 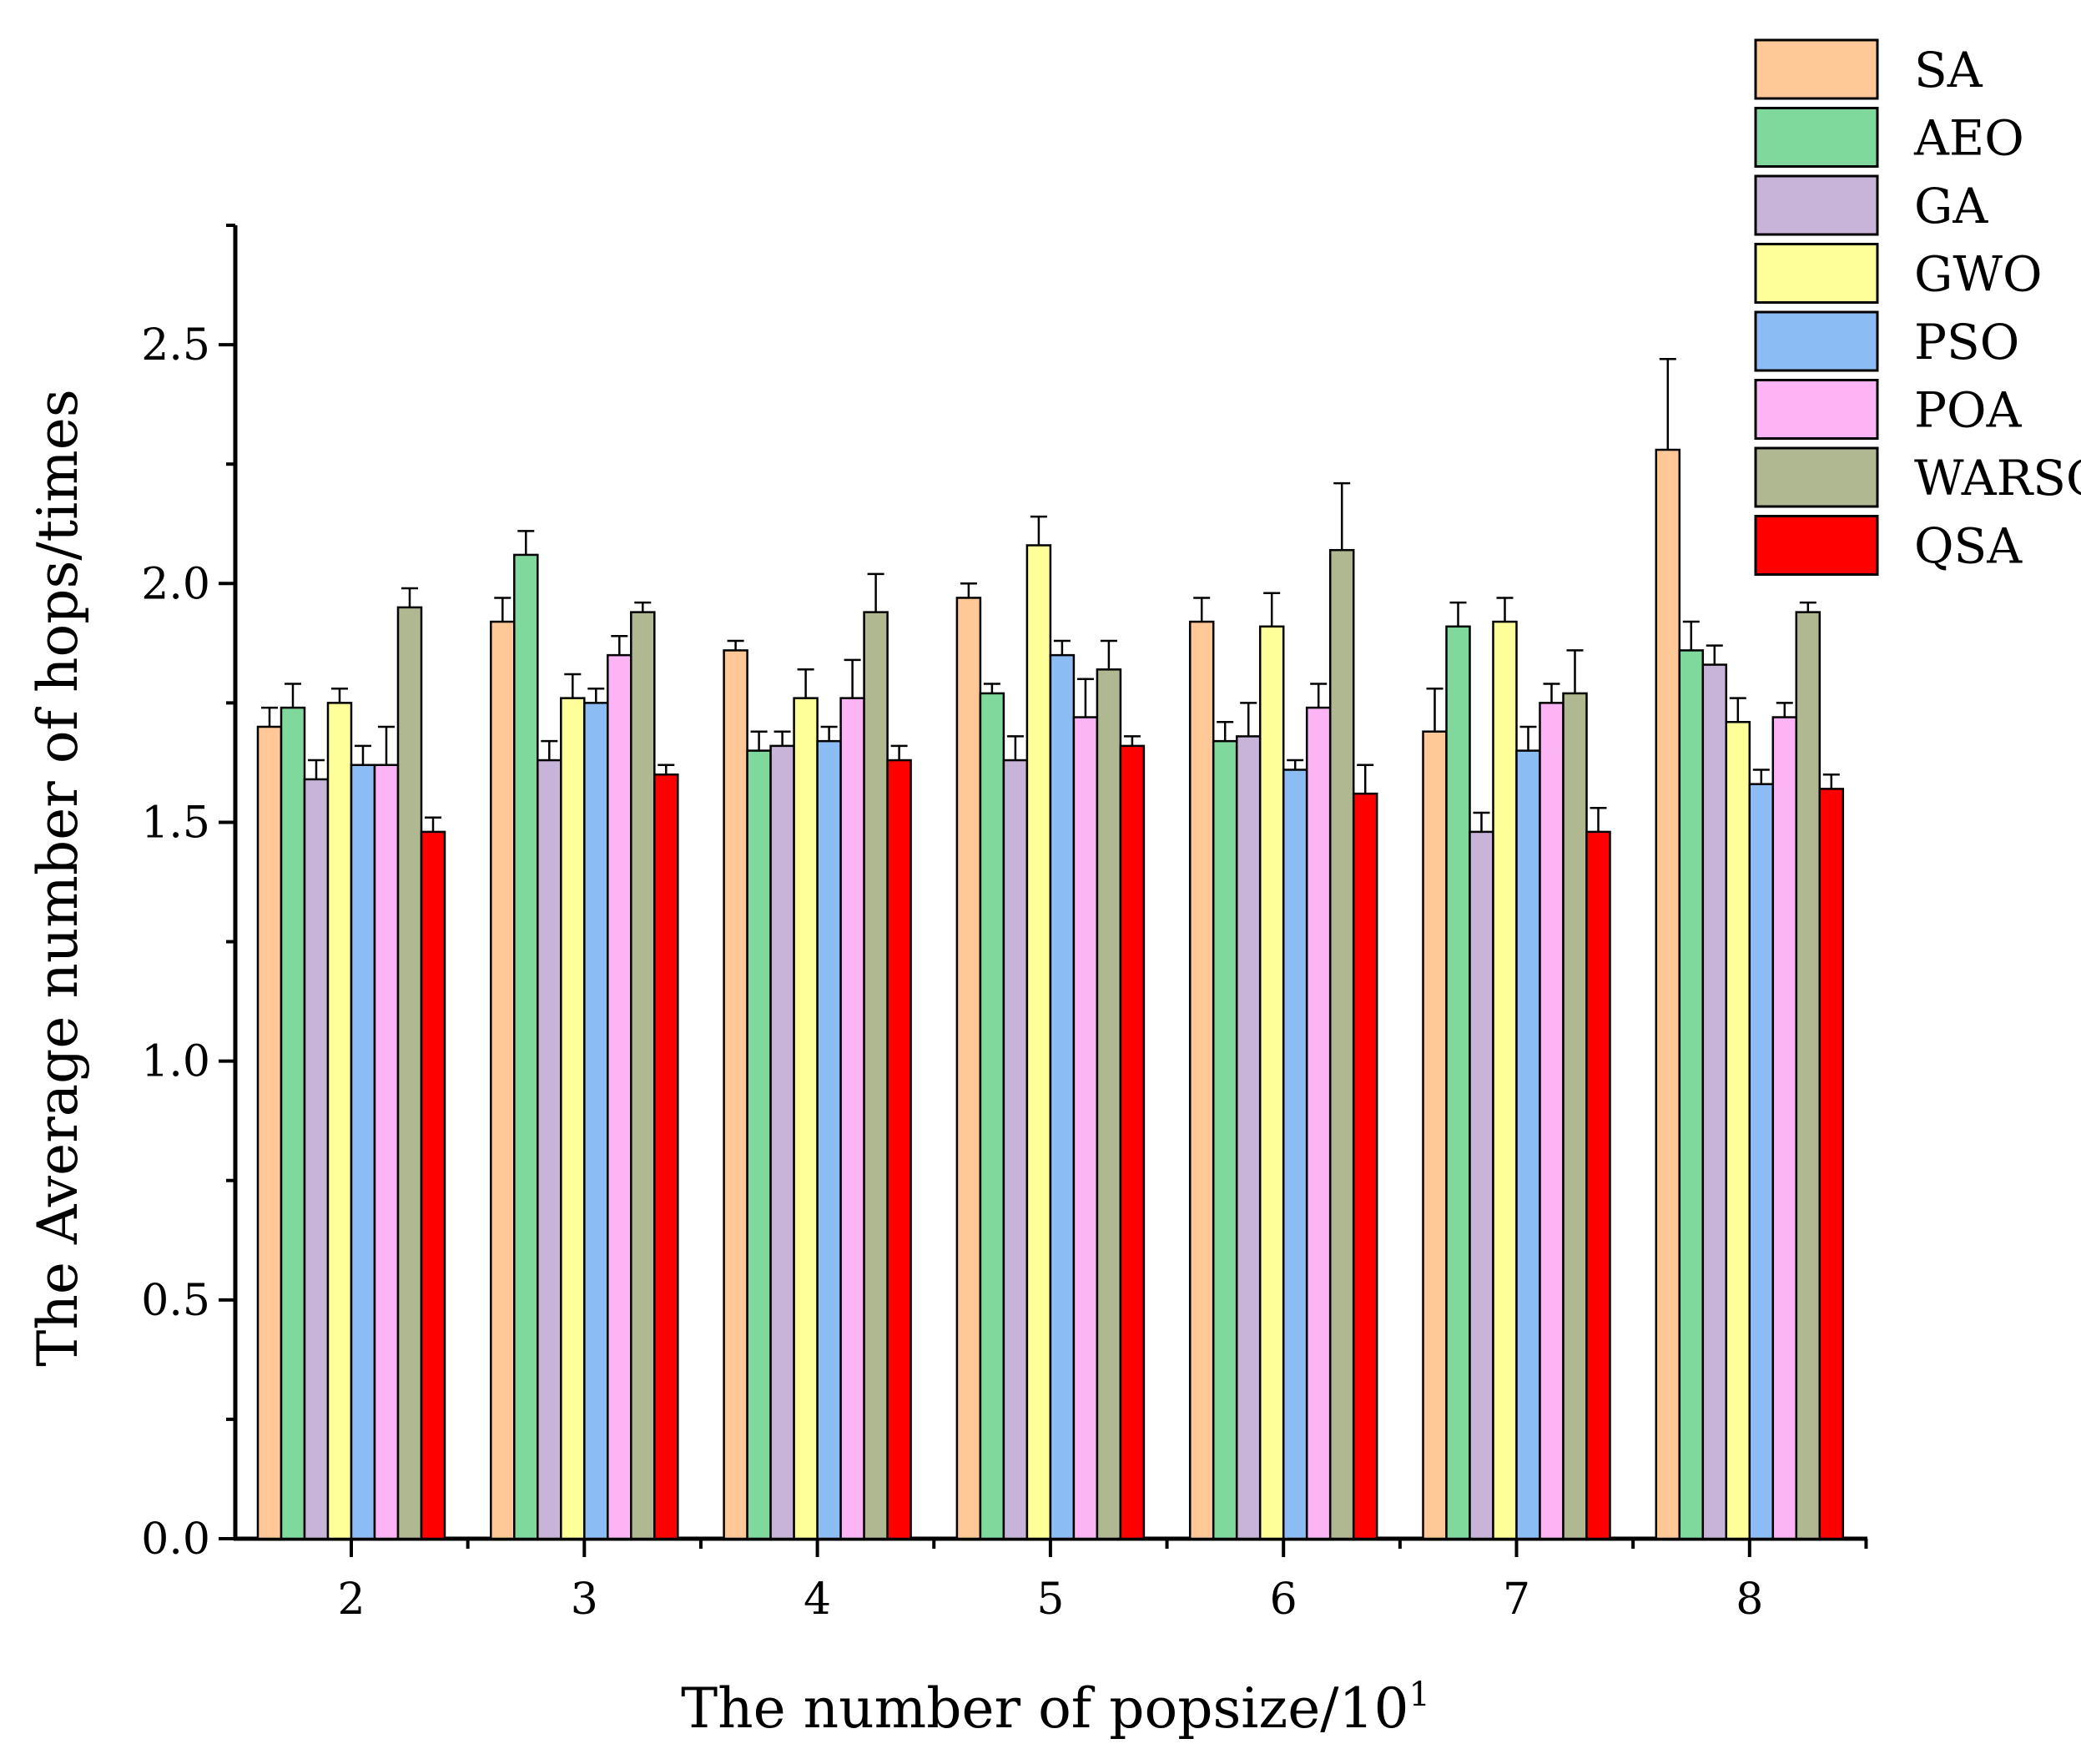 I want to click on legend-swatch-pso, so click(x=1816, y=341).